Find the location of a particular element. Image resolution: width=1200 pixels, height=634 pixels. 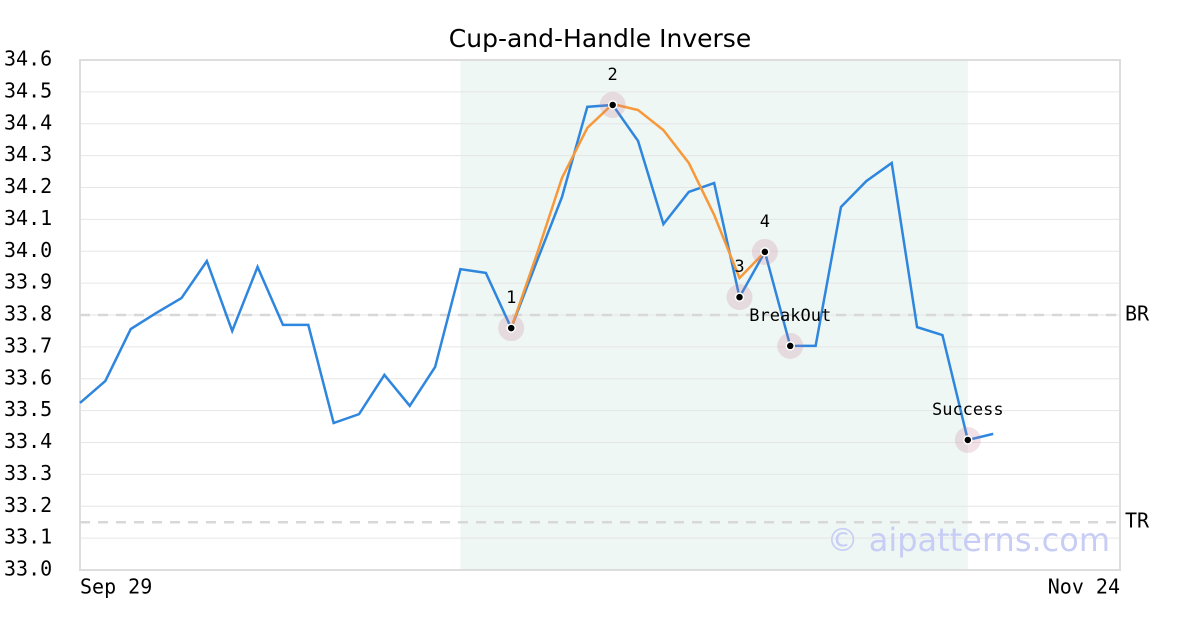

y-tick-label: 33.2 is located at coordinates (28, 505).